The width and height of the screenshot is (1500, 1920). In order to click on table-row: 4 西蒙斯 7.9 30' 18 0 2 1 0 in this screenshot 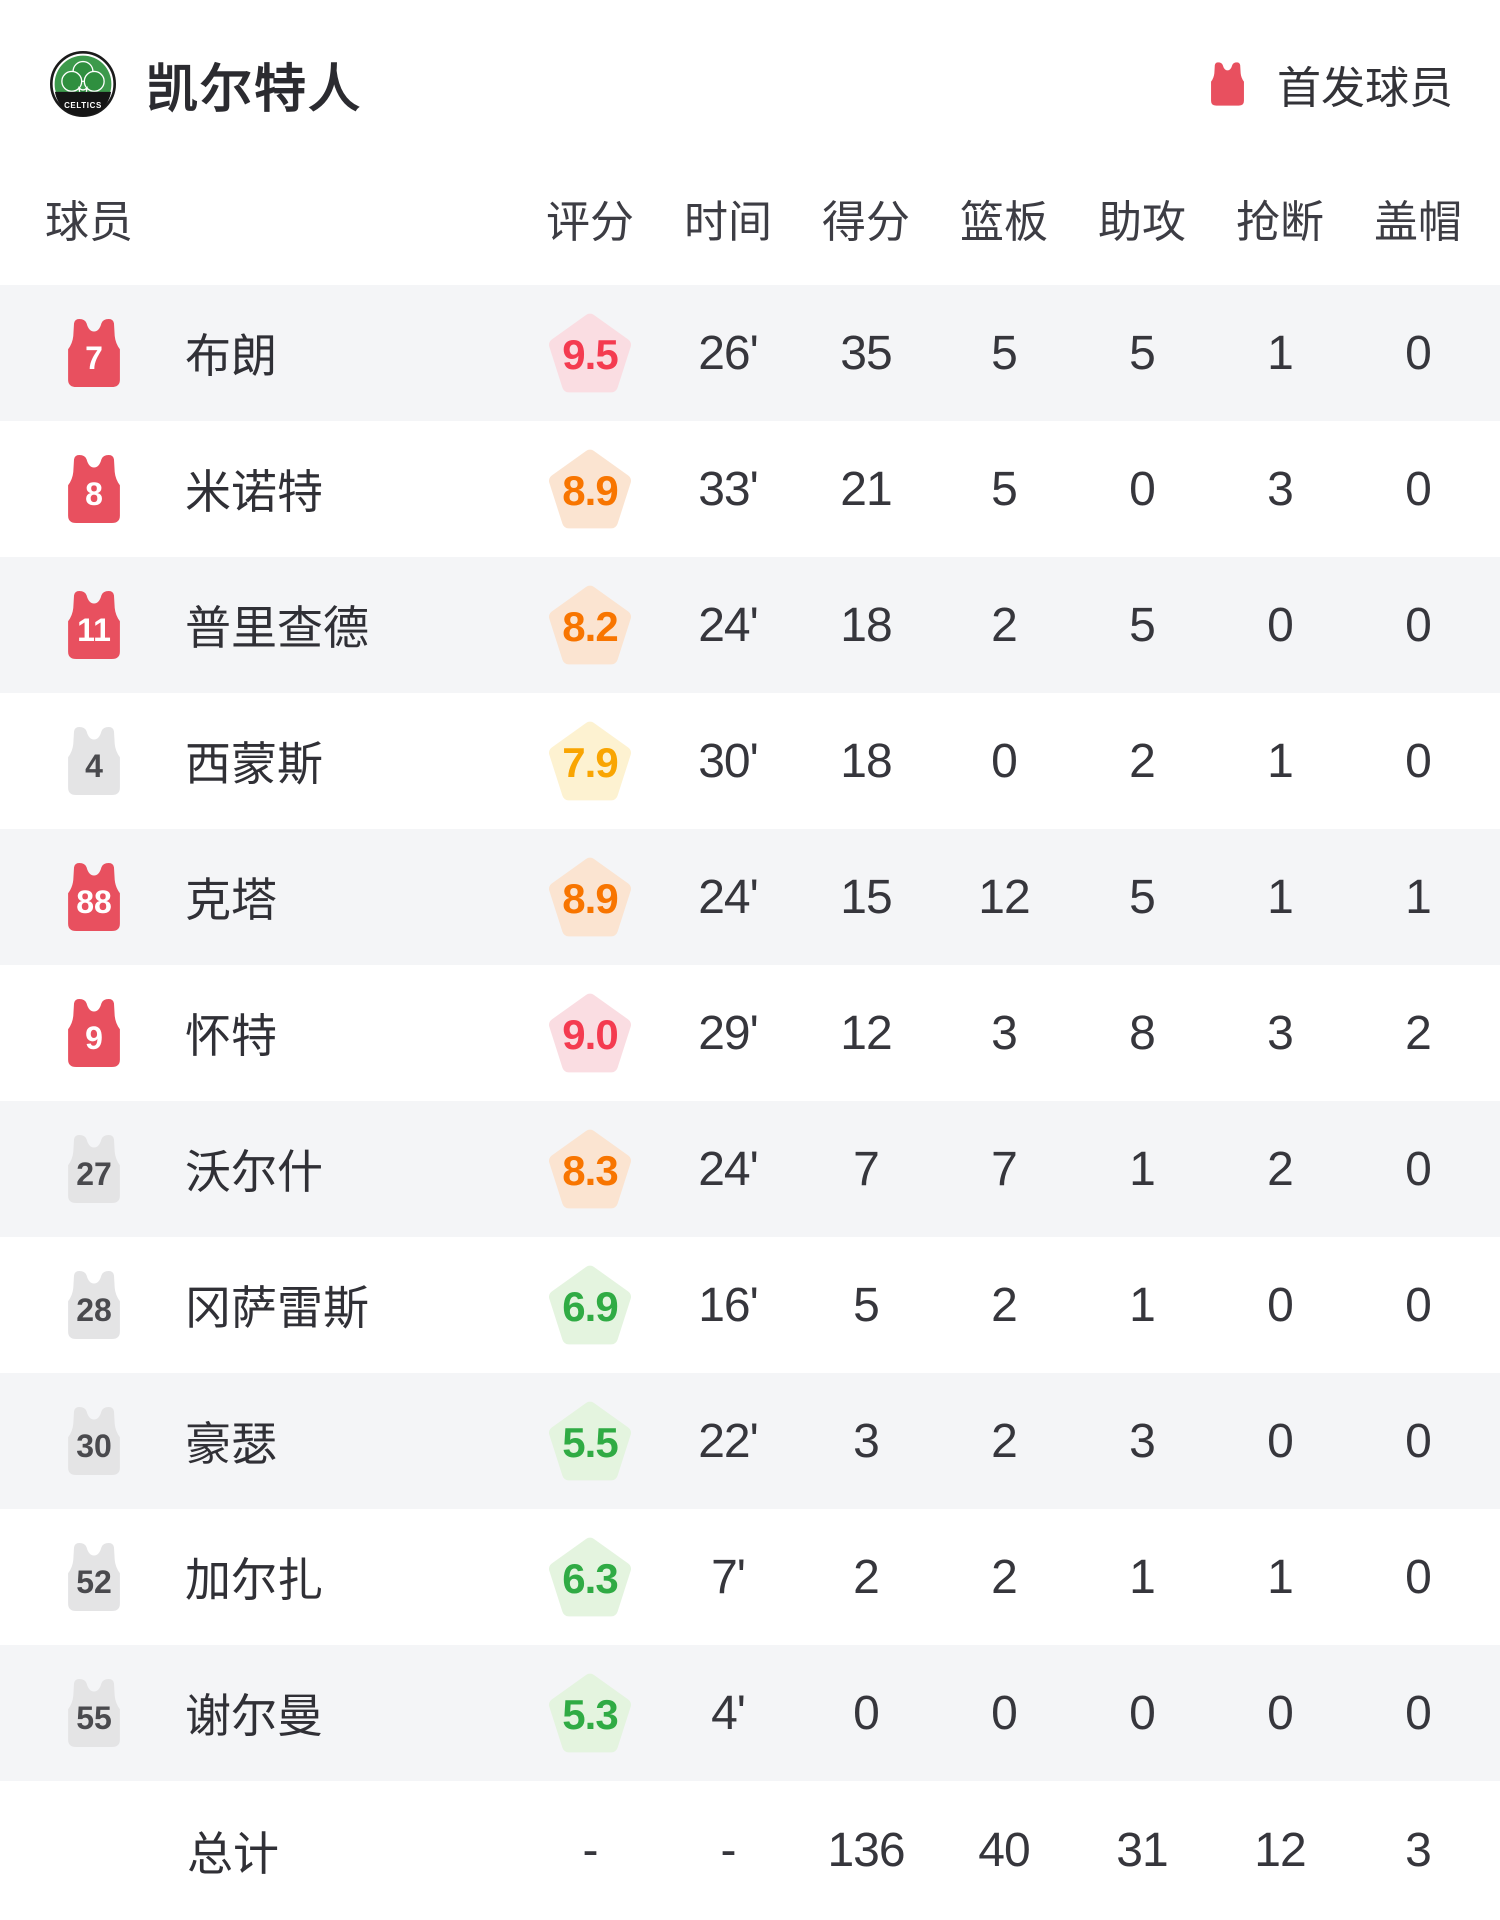, I will do `click(750, 761)`.